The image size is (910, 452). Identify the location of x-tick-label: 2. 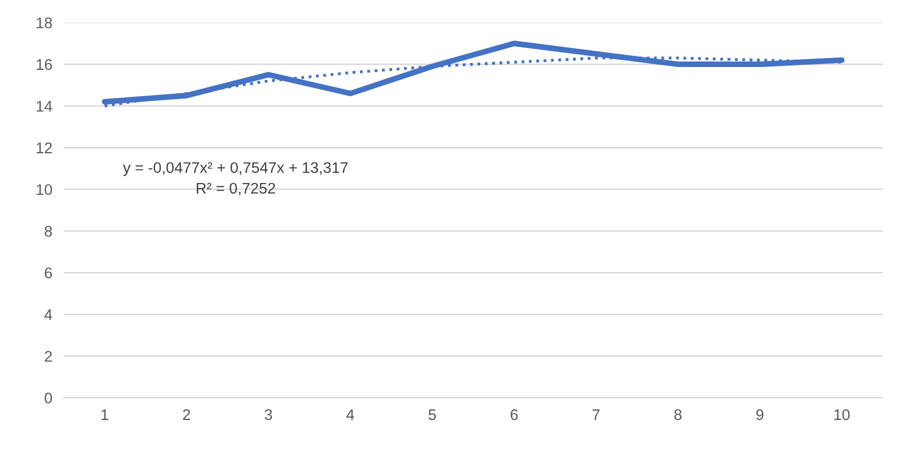
(186, 414).